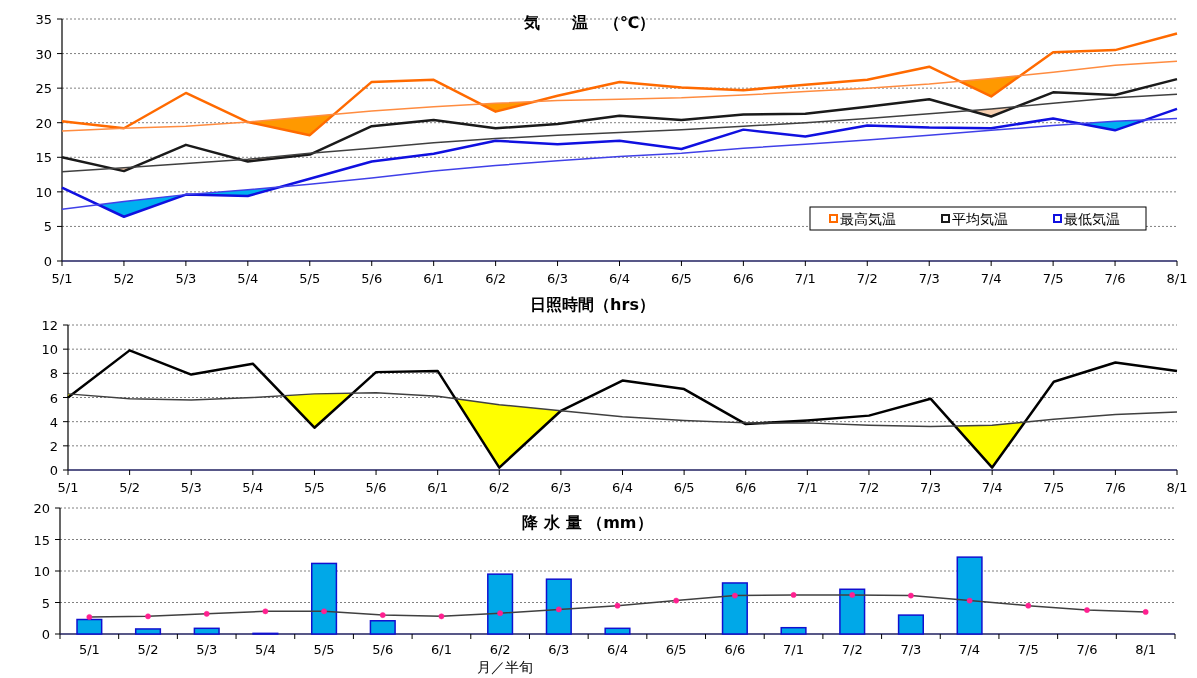  What do you see at coordinates (43, 89) in the screenshot?
I see `y-tick-label: 25` at bounding box center [43, 89].